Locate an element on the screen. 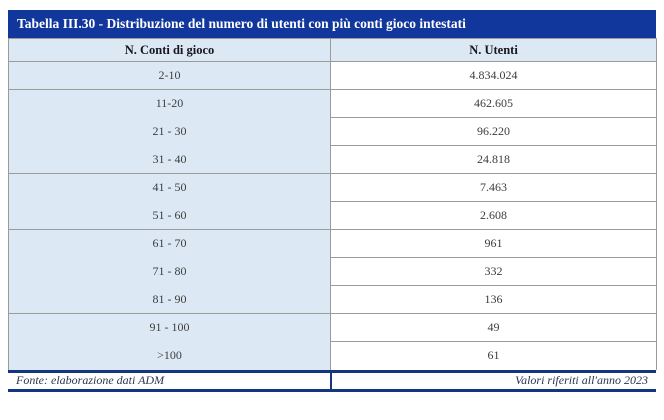 The image size is (664, 420). users-cell: 49 is located at coordinates (493, 327).